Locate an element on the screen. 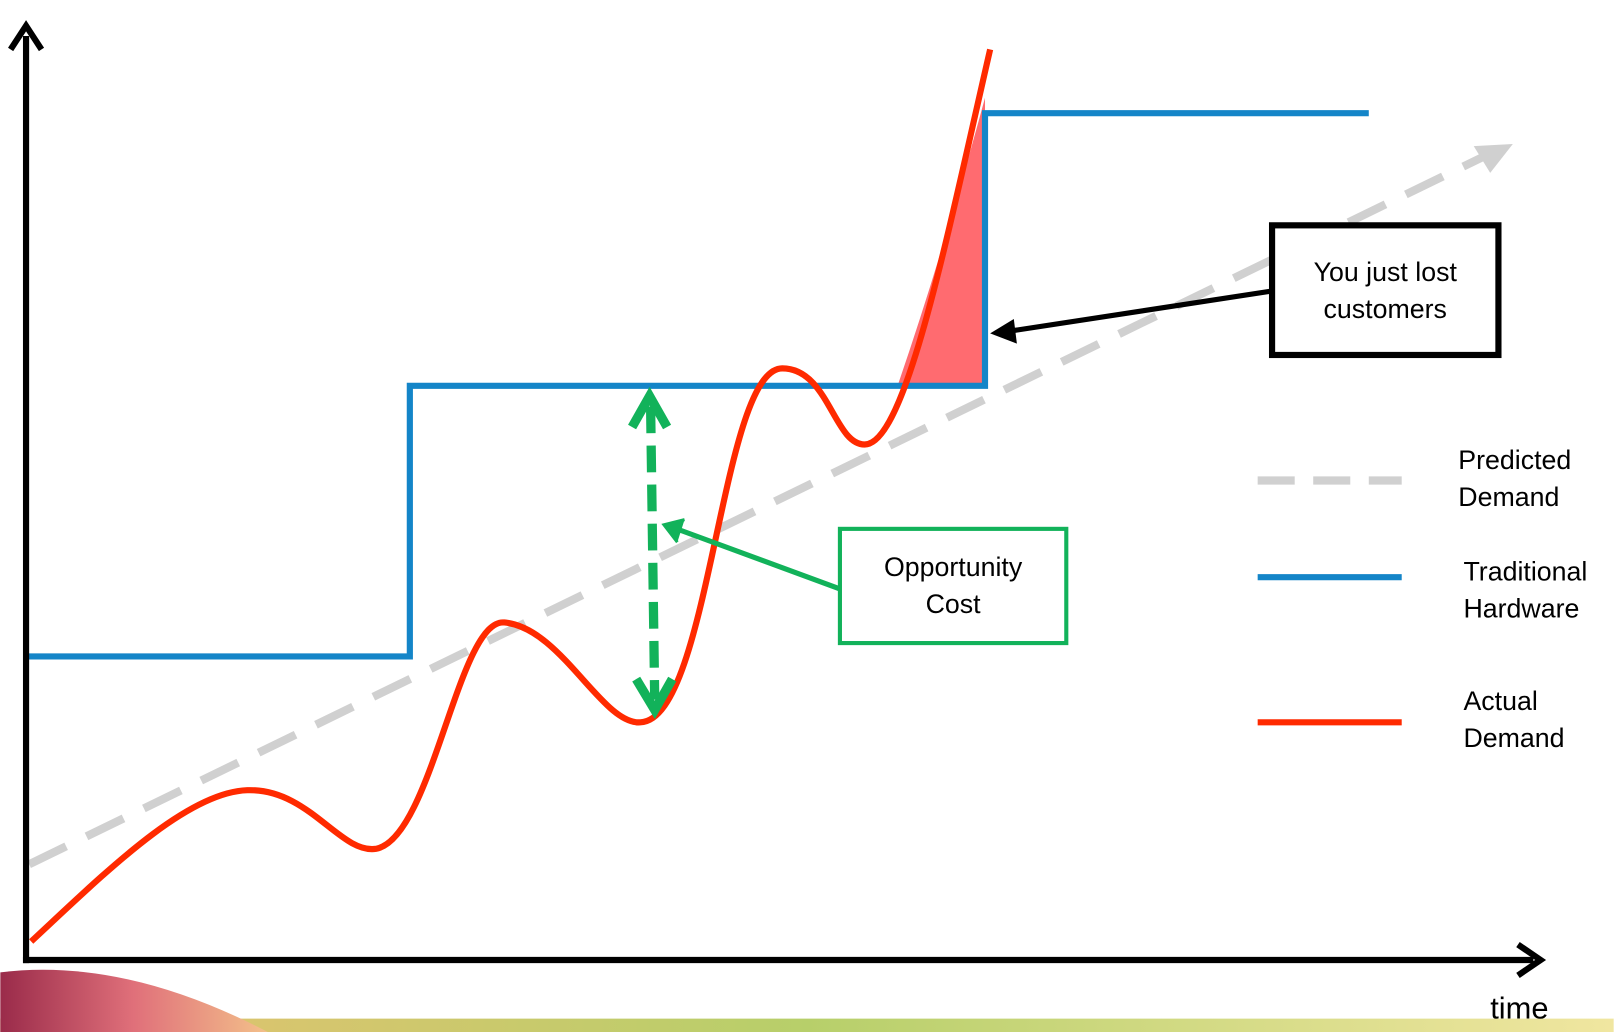  y-axis-arrowhead is located at coordinates (26, 36).